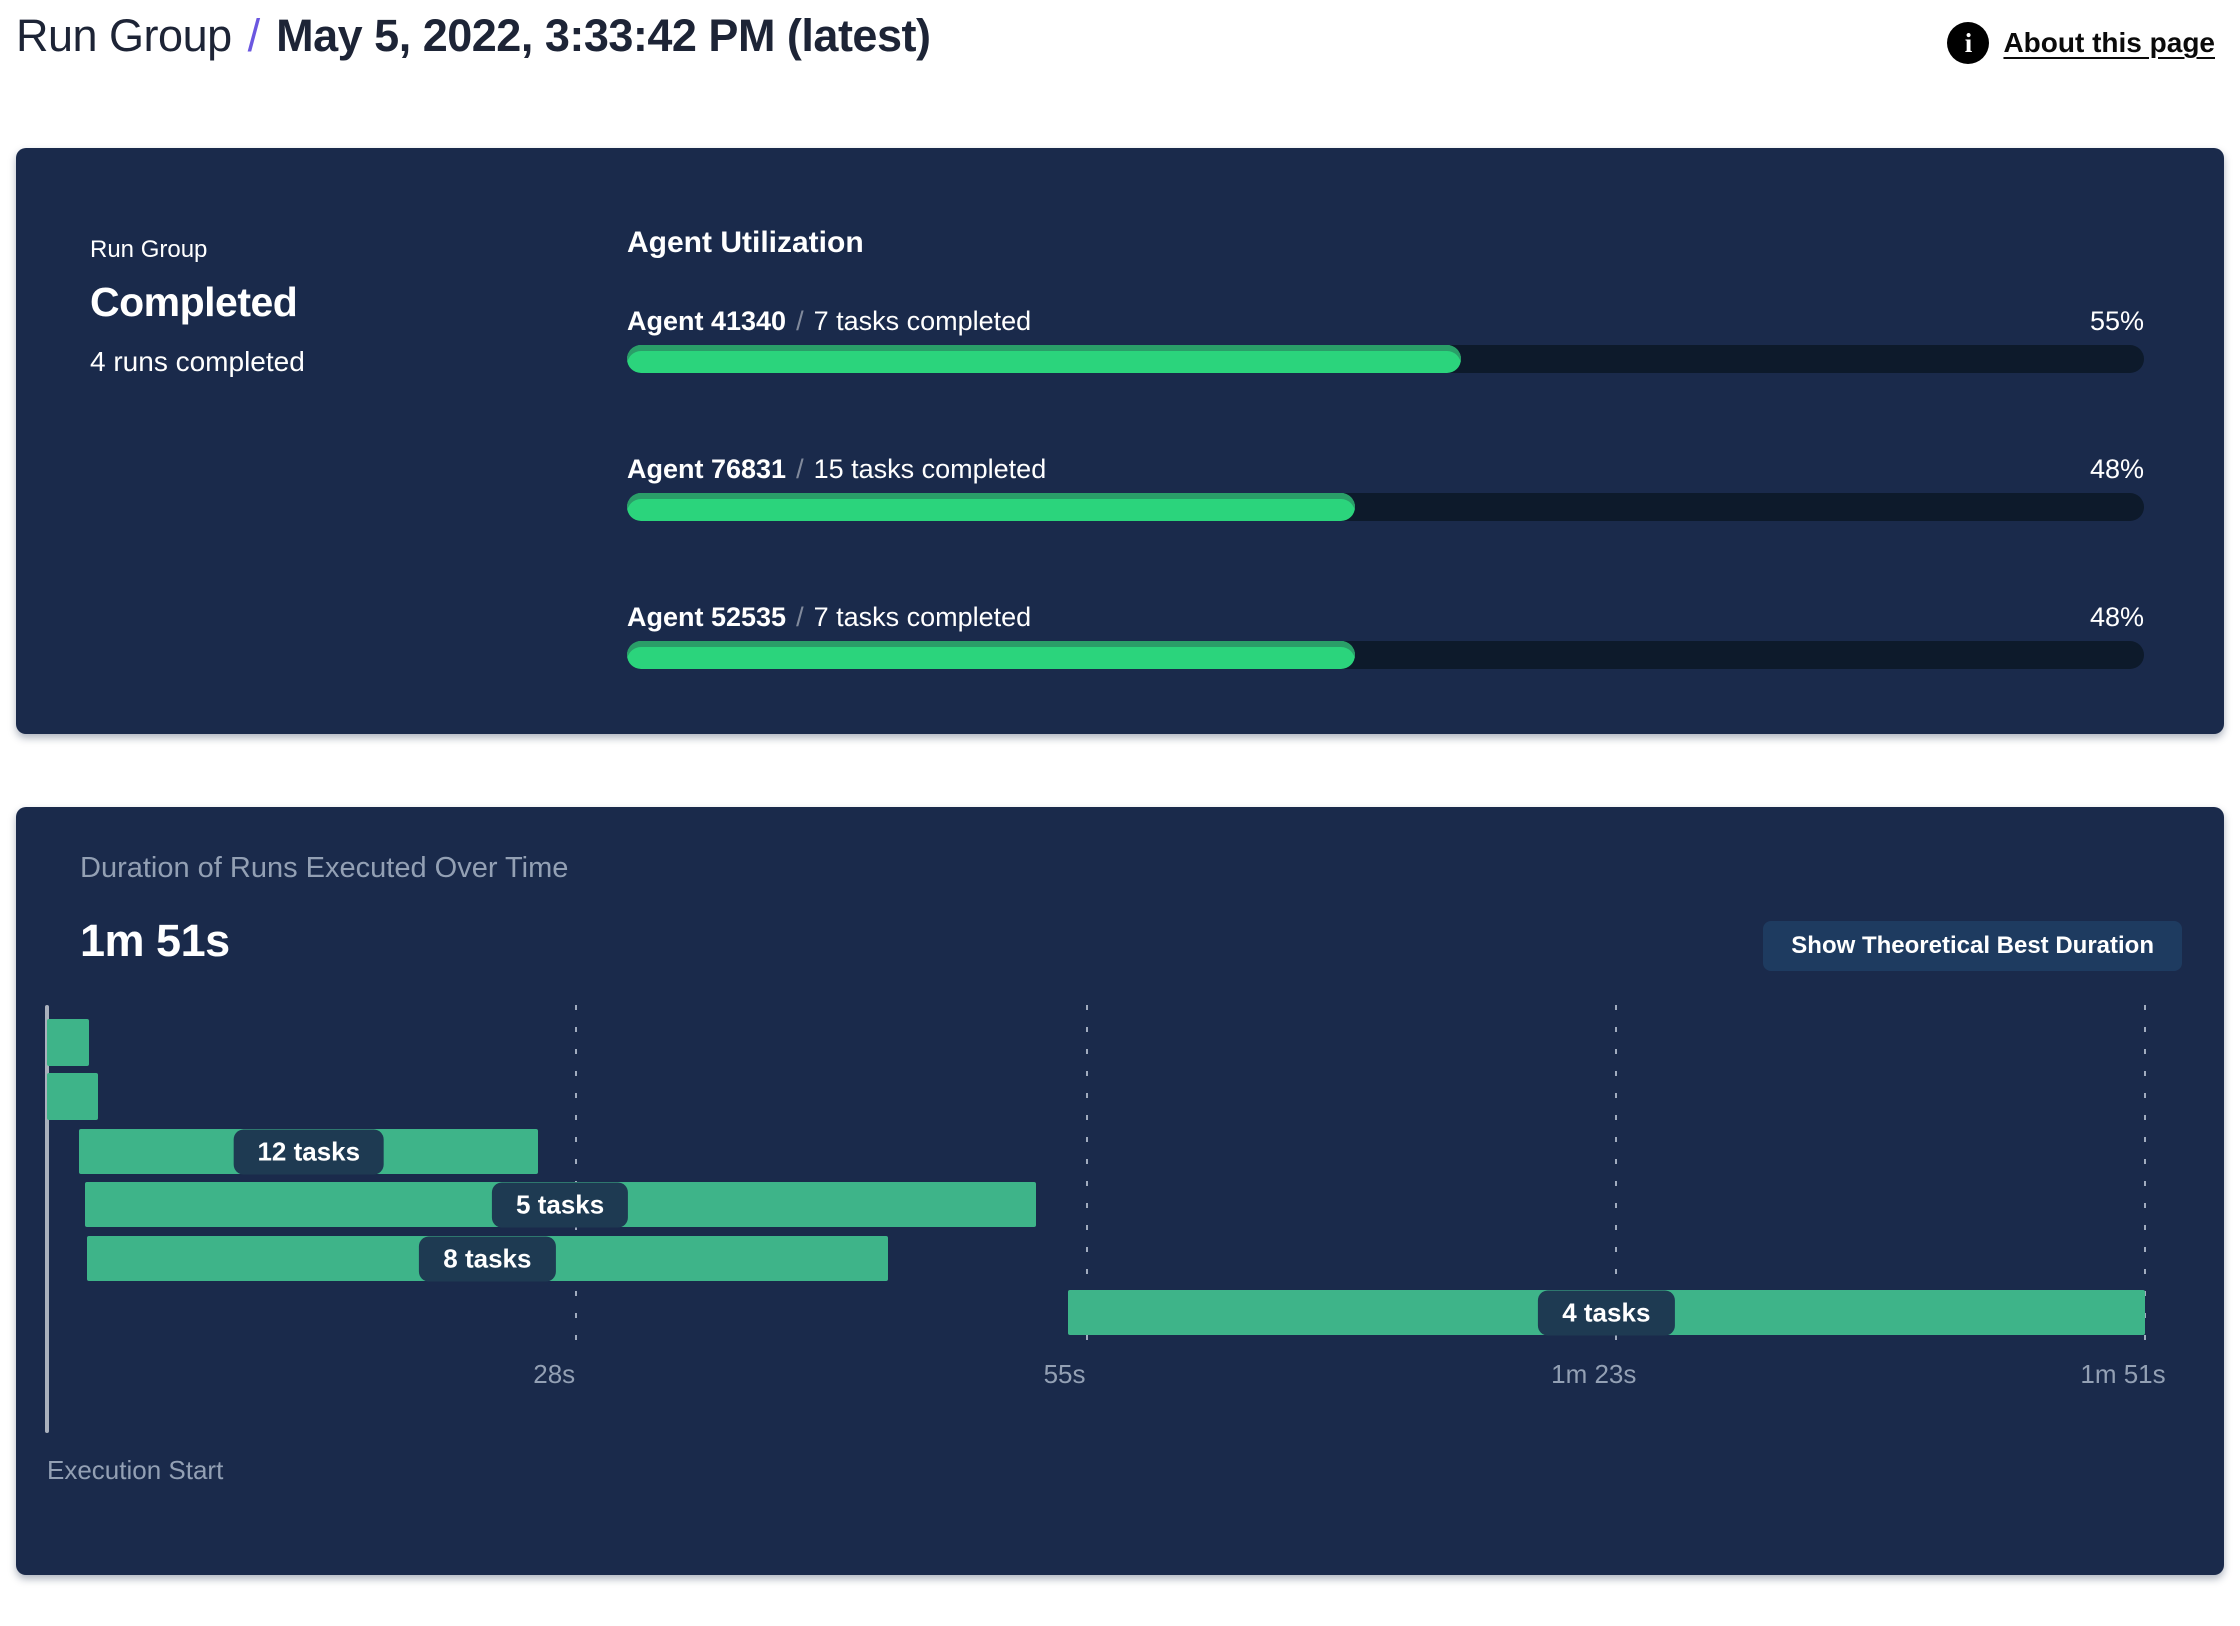 The height and width of the screenshot is (1626, 2240). I want to click on run-duration-bar: 8 tasks, so click(487, 1258).